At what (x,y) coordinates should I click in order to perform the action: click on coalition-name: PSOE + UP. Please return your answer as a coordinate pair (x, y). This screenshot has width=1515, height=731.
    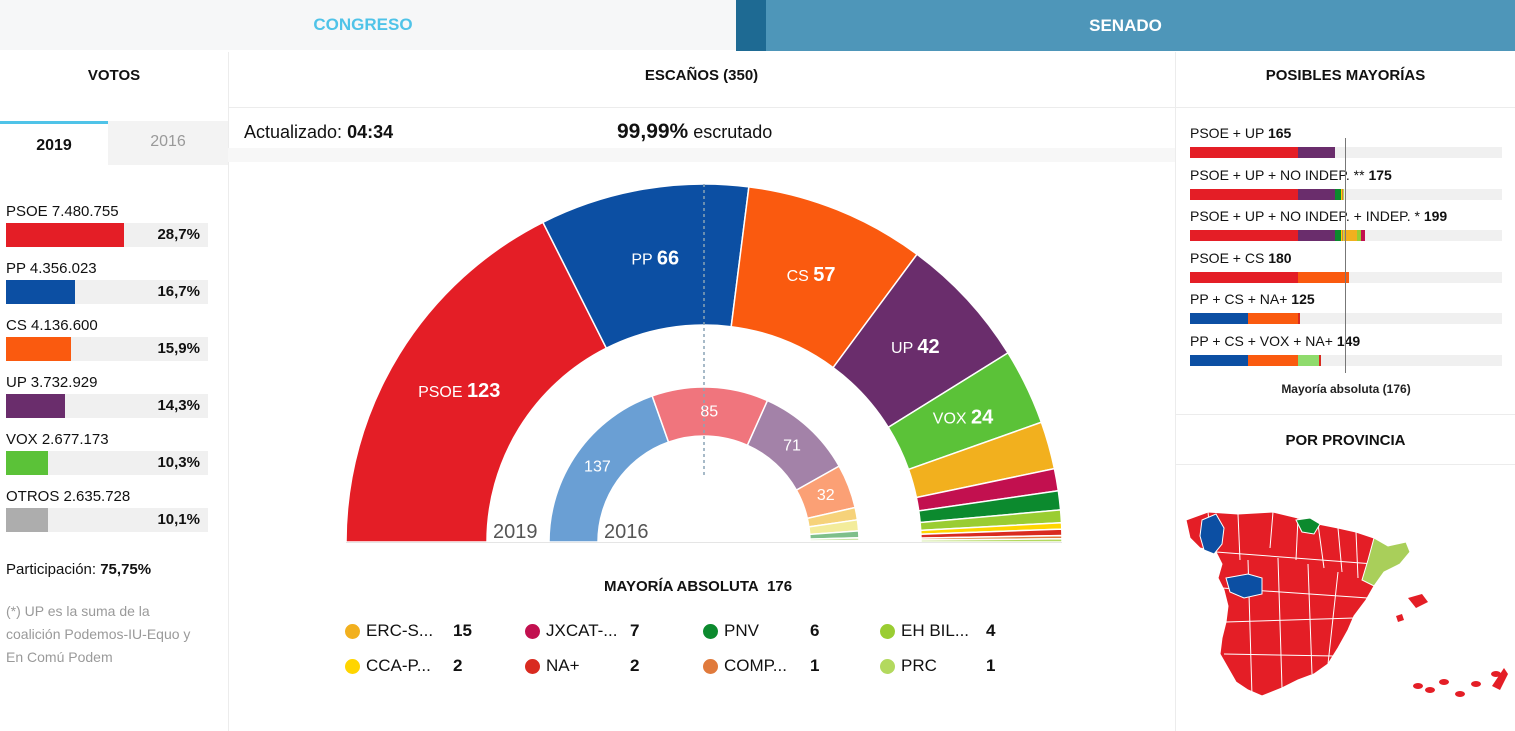
    Looking at the image, I should click on (1227, 133).